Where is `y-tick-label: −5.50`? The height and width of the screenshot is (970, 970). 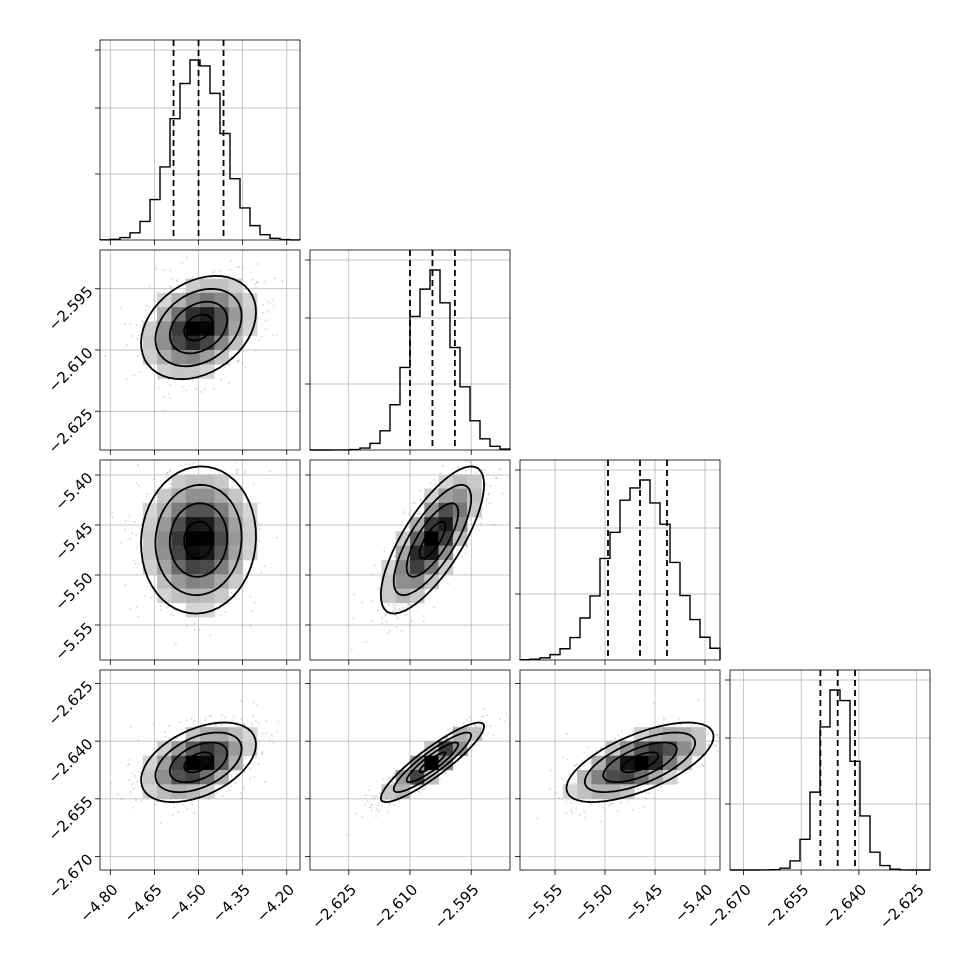
y-tick-label: −5.50 is located at coordinates (73, 591).